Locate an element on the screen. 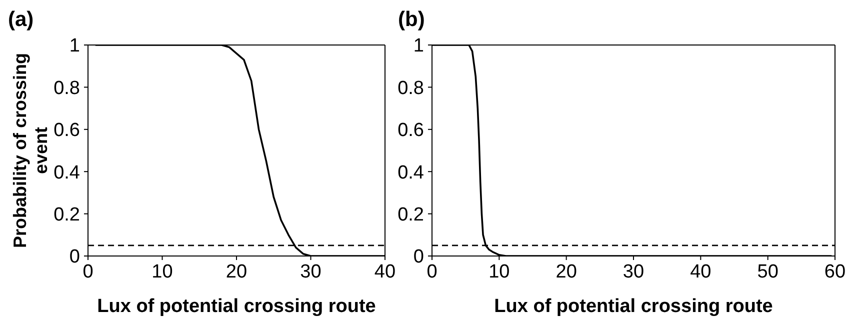 The width and height of the screenshot is (859, 322). y-axis-title: Probability of crossing event is located at coordinates (30, 150).